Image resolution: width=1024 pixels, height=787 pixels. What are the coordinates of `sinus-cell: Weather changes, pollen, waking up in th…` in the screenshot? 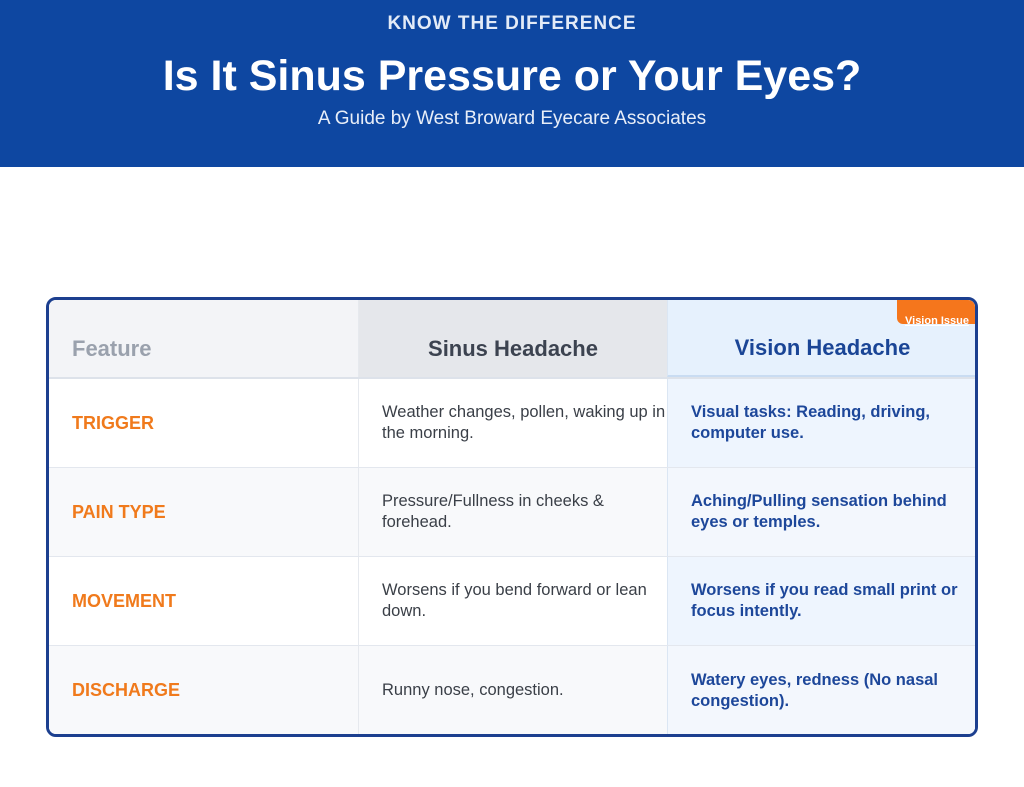 It's located at (512, 423).